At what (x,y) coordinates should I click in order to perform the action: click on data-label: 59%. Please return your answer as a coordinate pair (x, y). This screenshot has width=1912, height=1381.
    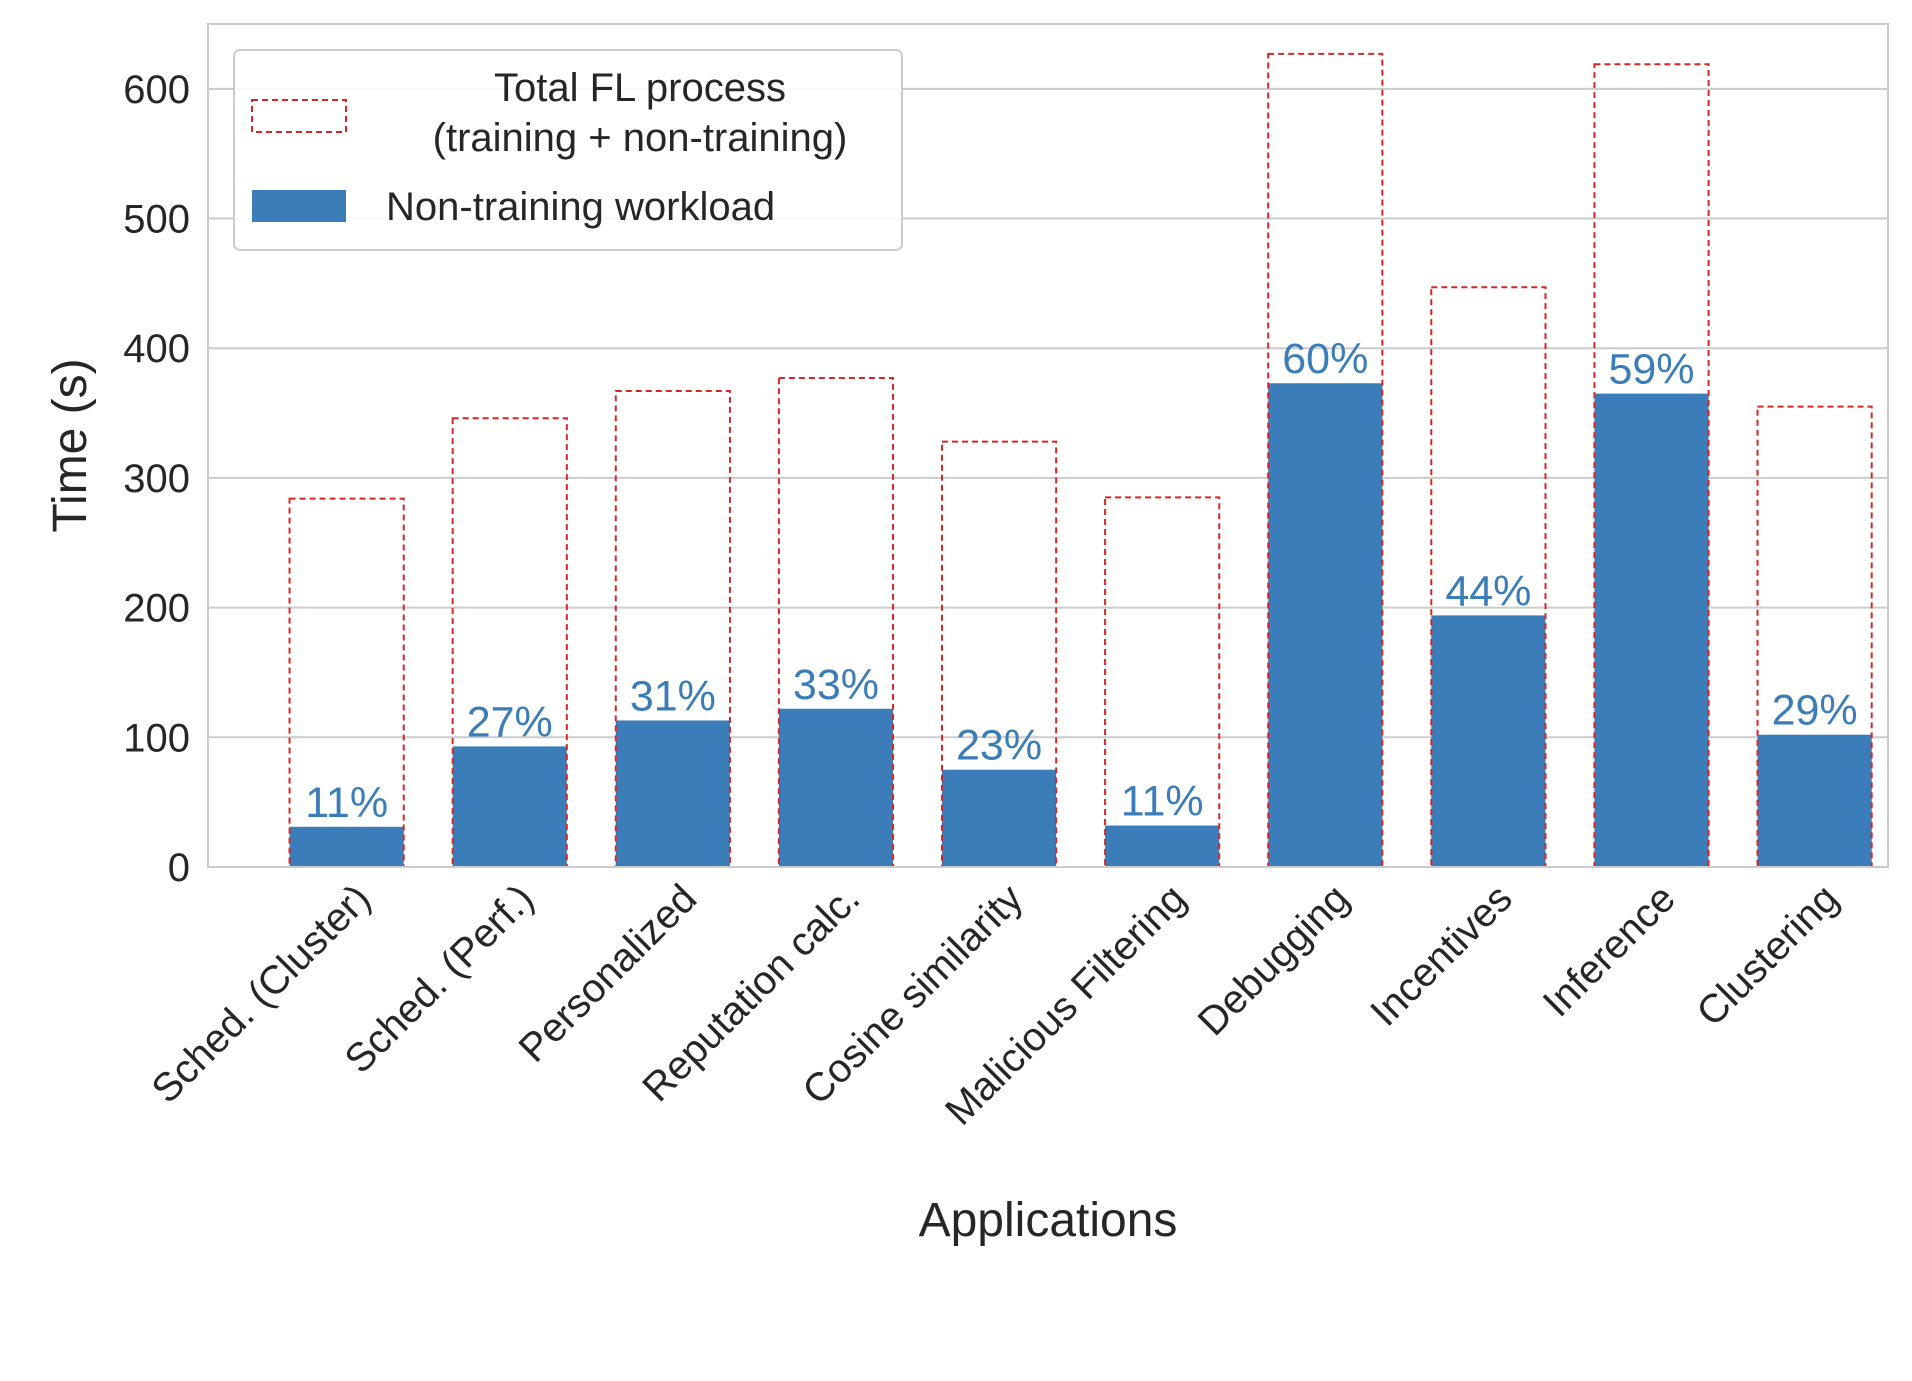
    Looking at the image, I should click on (1651, 370).